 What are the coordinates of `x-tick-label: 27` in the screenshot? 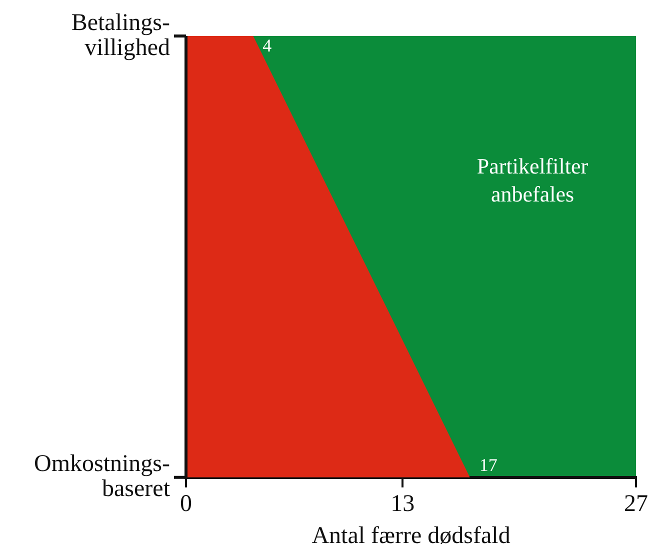 It's located at (636, 504).